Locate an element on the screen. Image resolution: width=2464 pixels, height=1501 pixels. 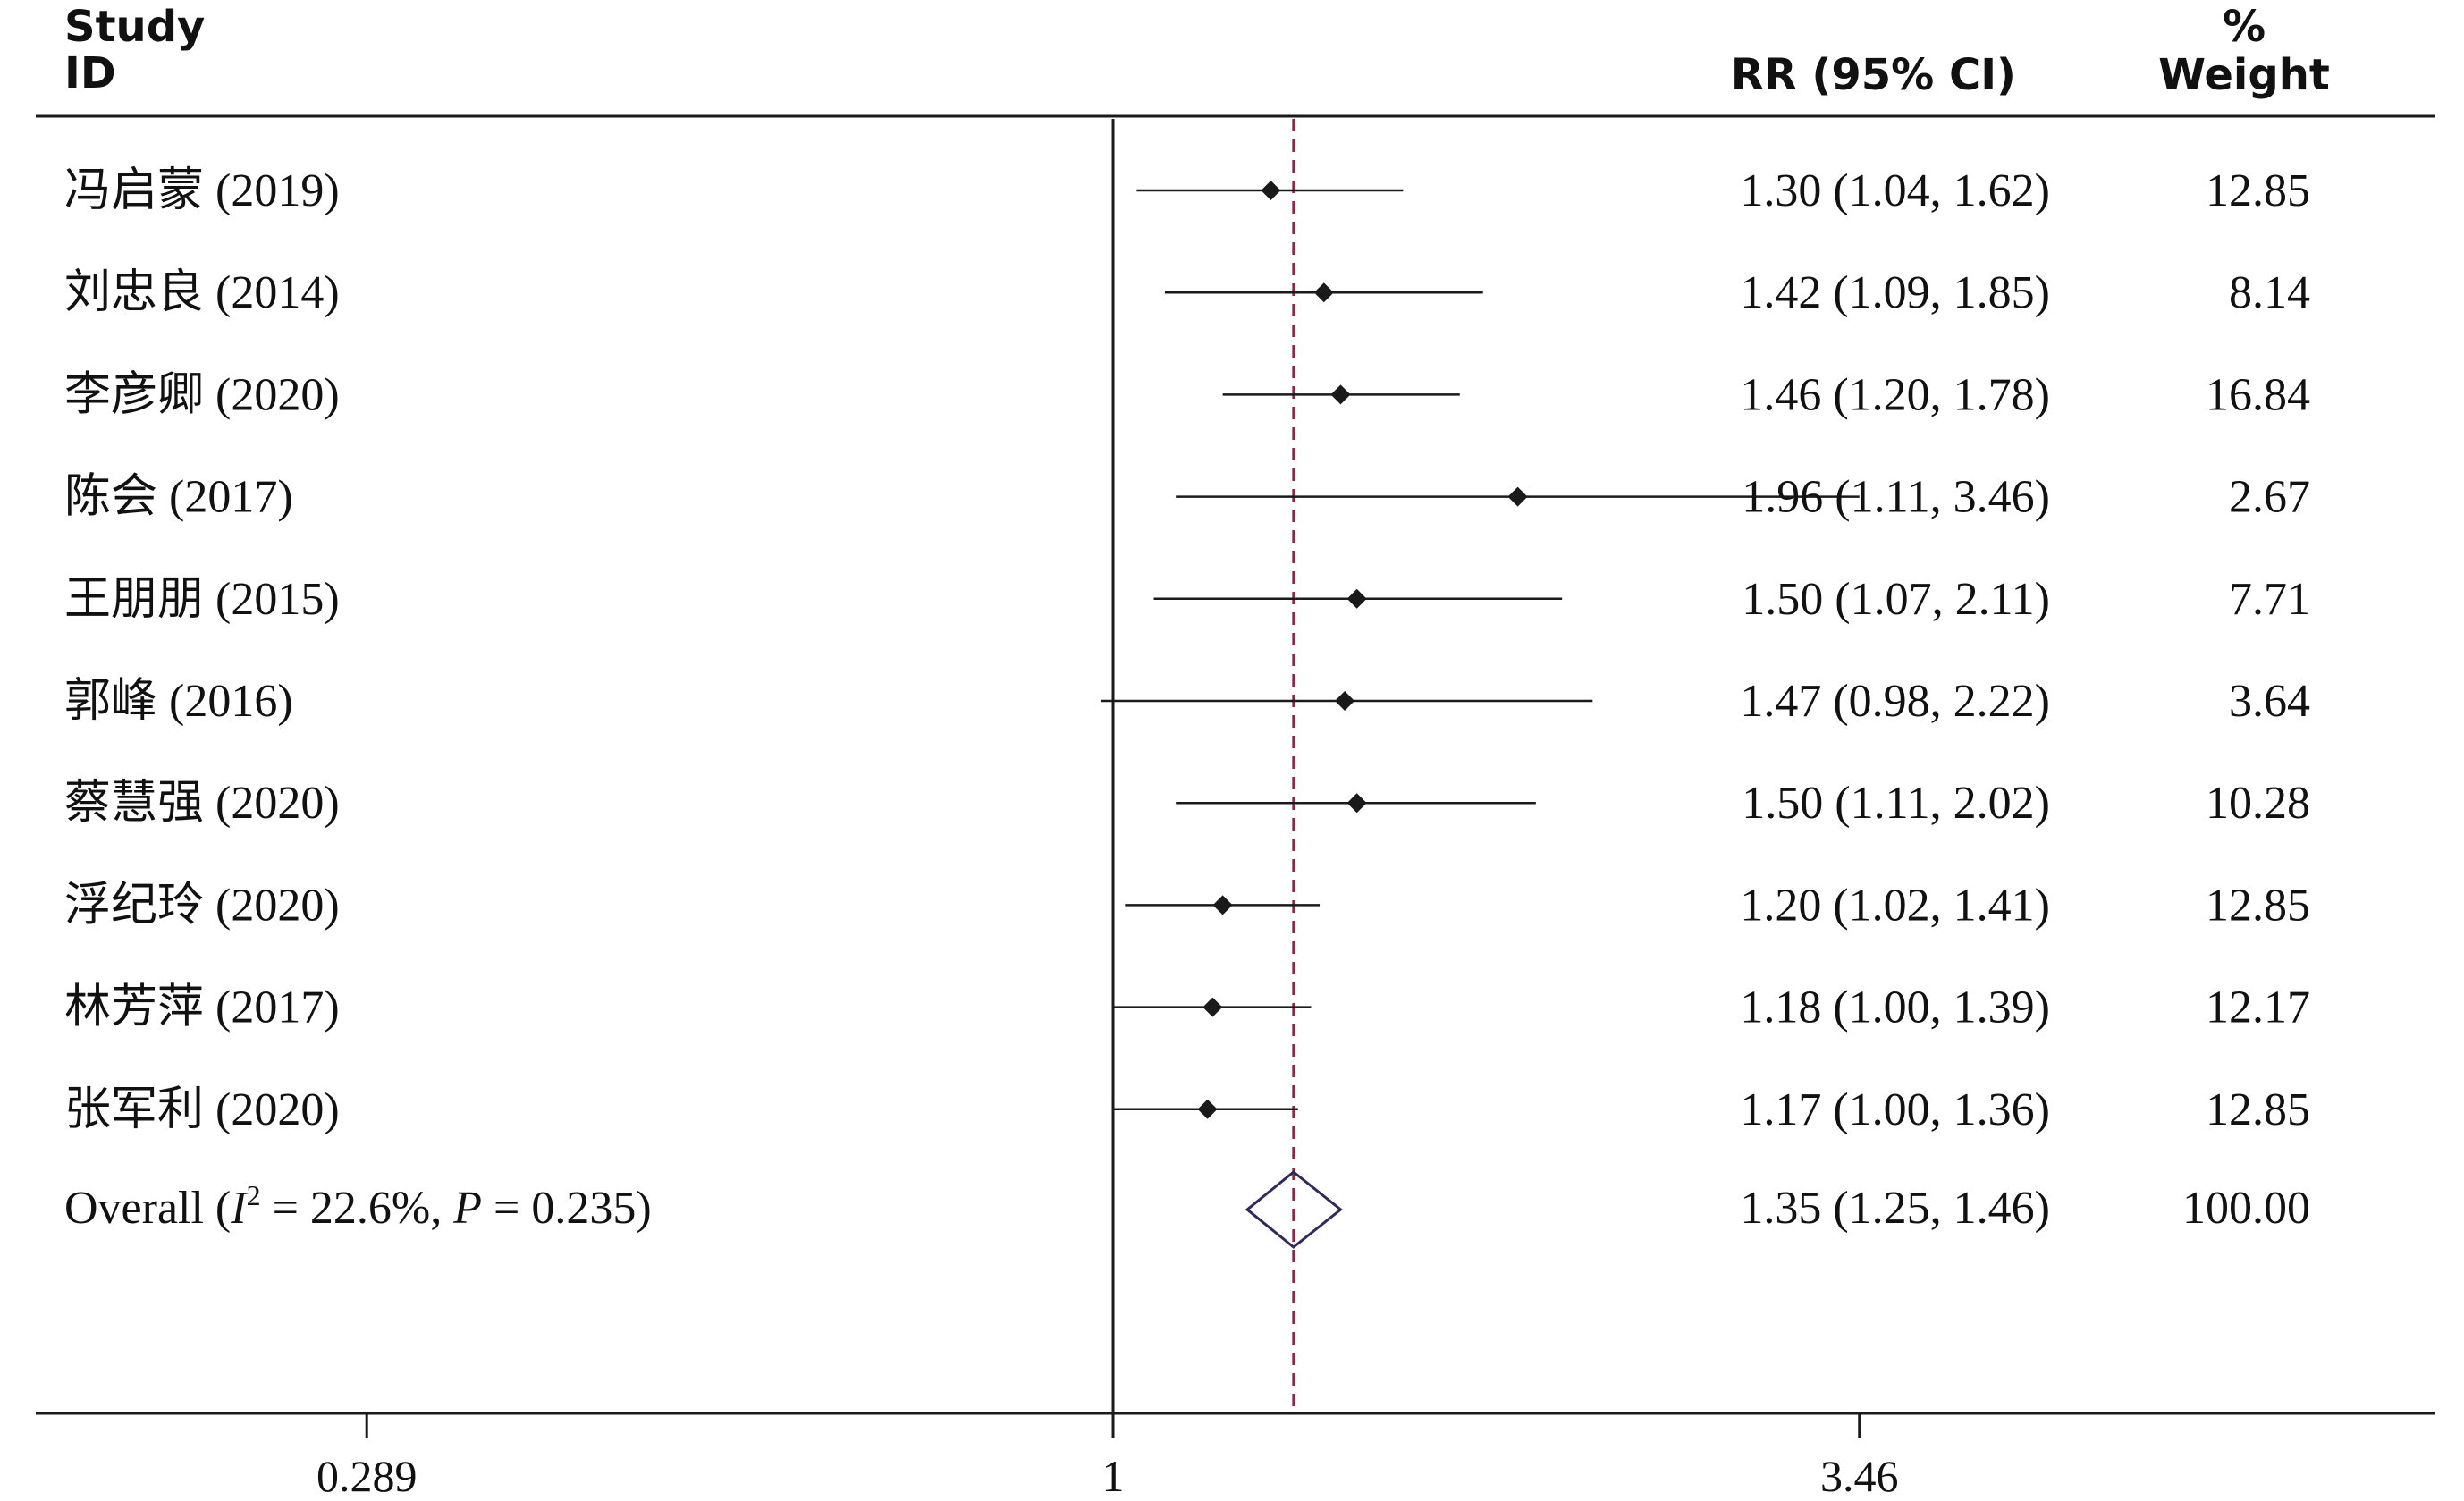
axis-ticks: 0.289 1 3.46 is located at coordinates (1107, 1457).